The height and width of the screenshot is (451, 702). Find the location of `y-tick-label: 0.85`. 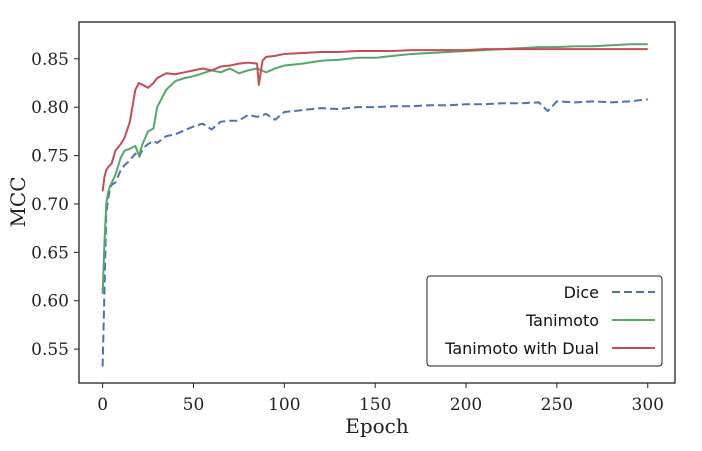

y-tick-label: 0.85 is located at coordinates (50, 60).